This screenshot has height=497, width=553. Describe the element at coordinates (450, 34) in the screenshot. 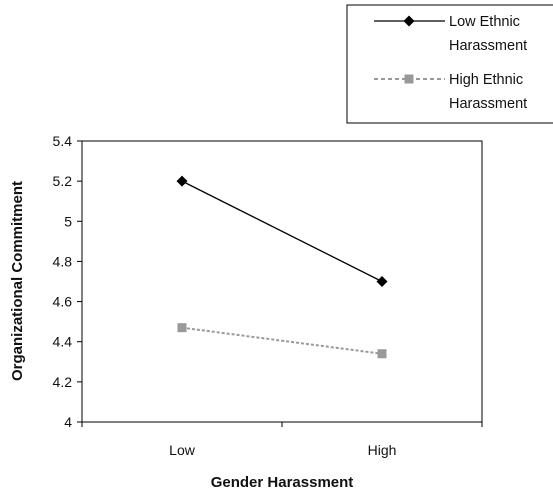

I see `legend-entry-low-ethnic: Low Ethnic Harassment` at that location.